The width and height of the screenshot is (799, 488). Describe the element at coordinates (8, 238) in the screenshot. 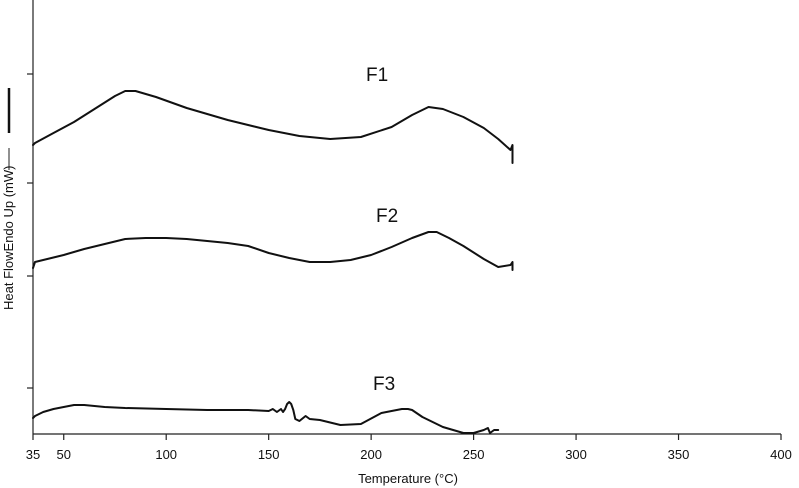

I see `y-axis-title: Heat FlowEndo Up (mW)` at that location.